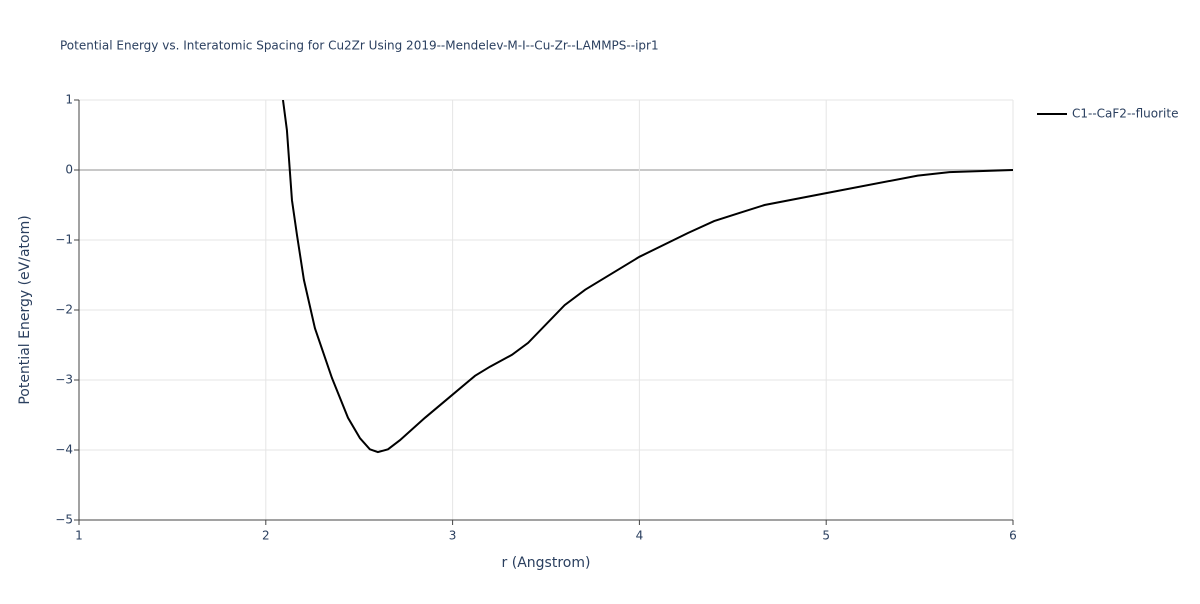 The height and width of the screenshot is (604, 1200). What do you see at coordinates (1013, 536) in the screenshot?
I see `x-tick-label: 6` at bounding box center [1013, 536].